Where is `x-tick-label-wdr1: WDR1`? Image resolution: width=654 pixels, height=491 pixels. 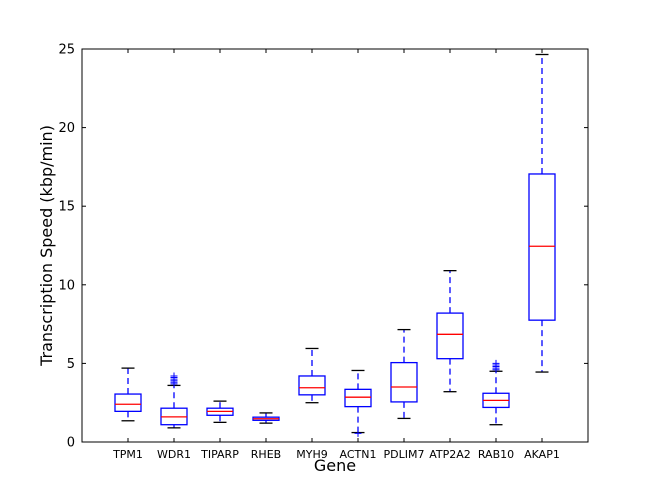 x-tick-label-wdr1: WDR1 is located at coordinates (174, 454).